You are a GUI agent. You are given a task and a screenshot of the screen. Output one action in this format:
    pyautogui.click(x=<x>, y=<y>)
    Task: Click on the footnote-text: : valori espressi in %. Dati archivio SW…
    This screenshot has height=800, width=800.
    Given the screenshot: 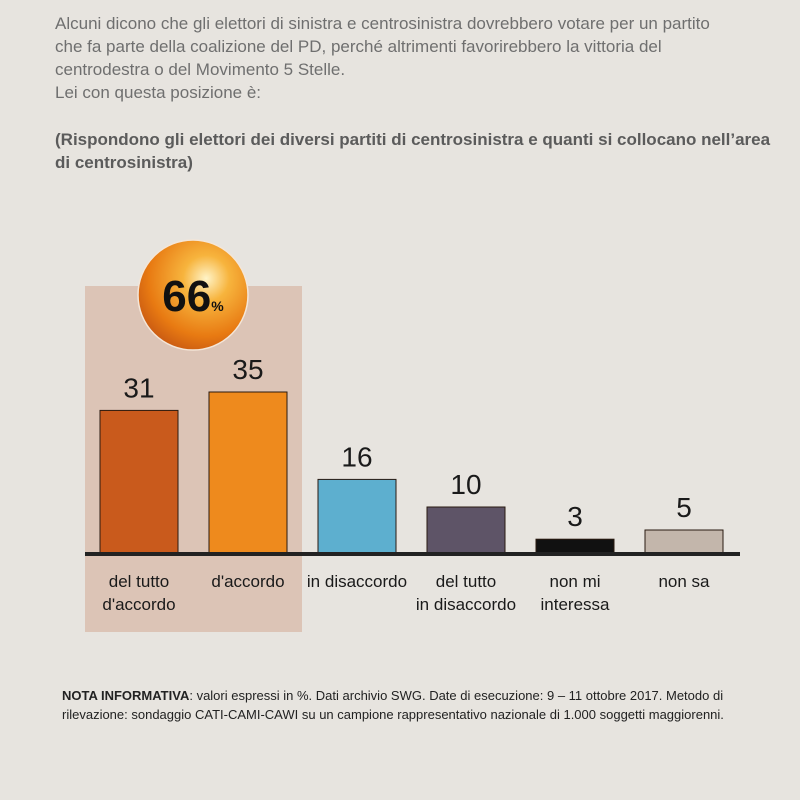 What is the action you would take?
    pyautogui.click(x=393, y=705)
    